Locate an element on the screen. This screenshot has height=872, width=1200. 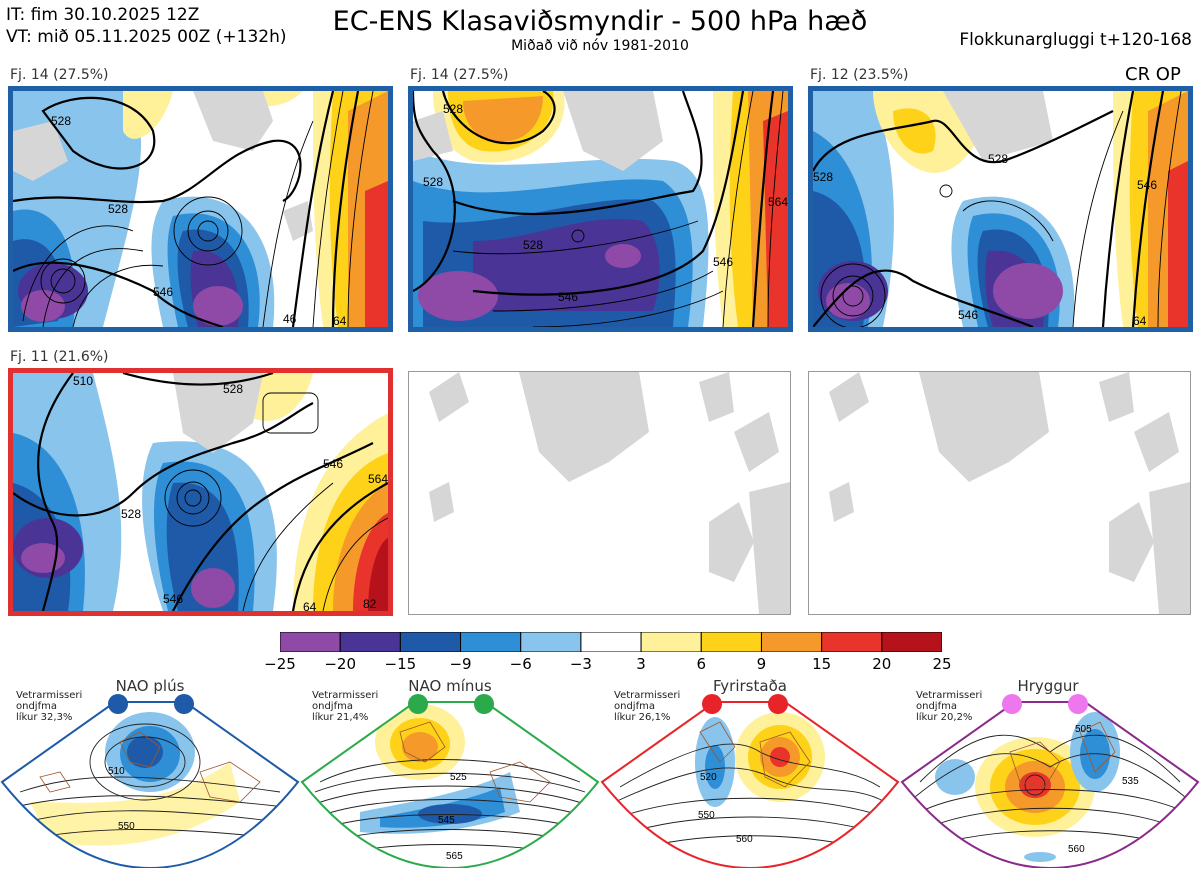
regime-contour-label: 535 is located at coordinates (1130, 781).